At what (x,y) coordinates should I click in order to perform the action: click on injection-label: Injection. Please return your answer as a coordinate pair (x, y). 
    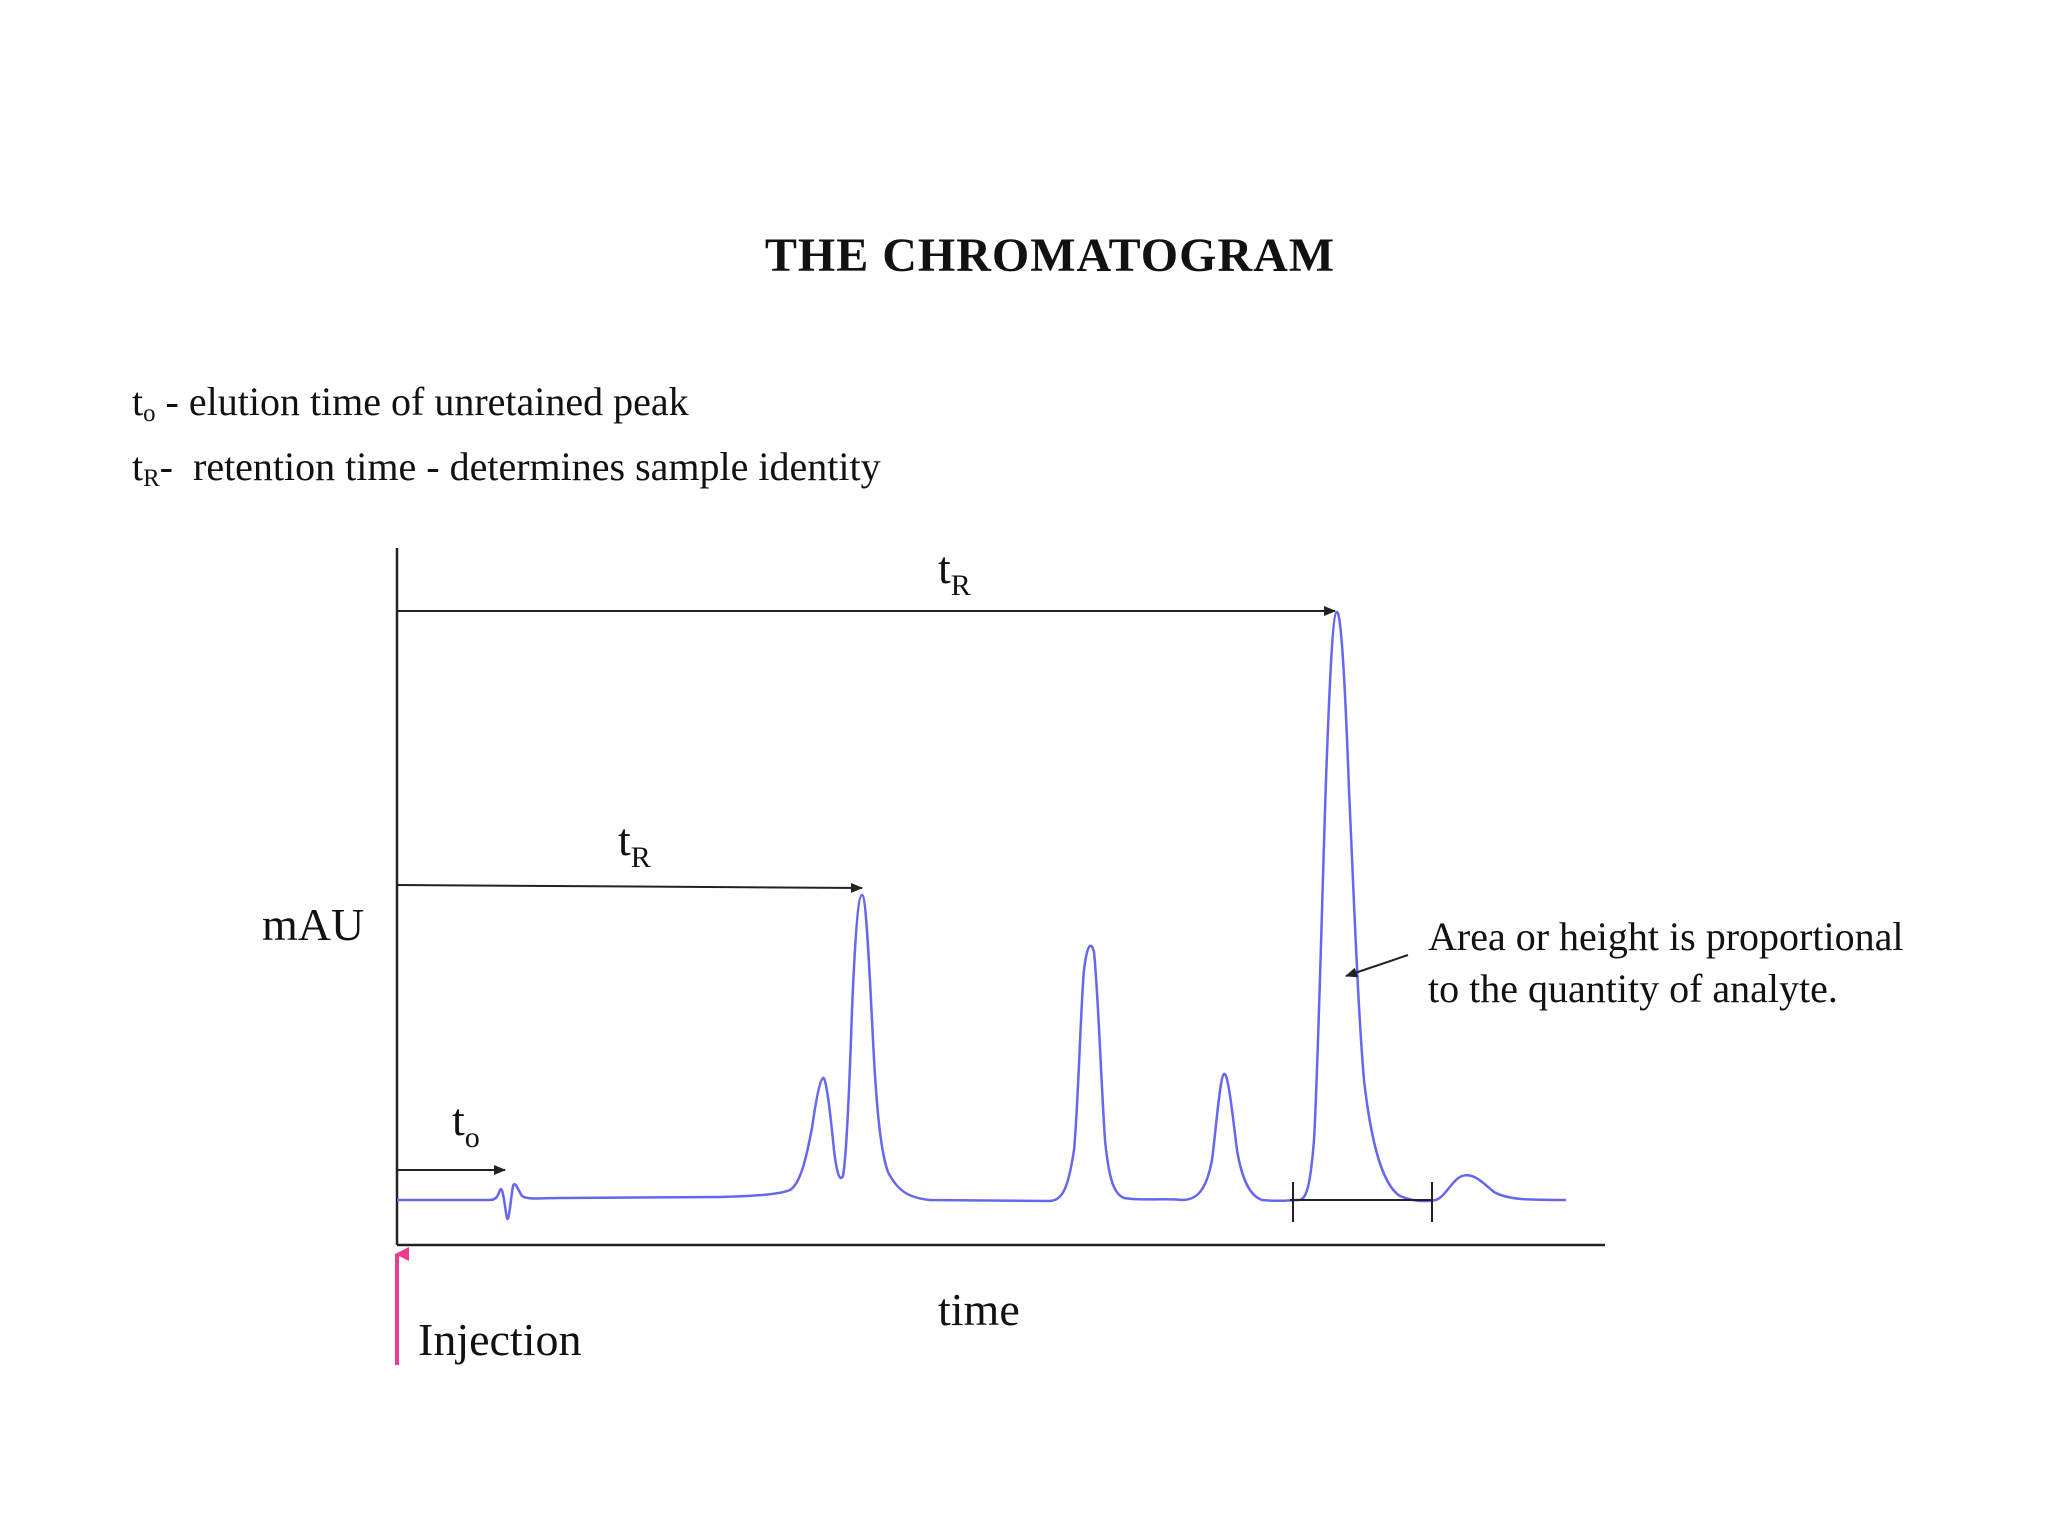
    Looking at the image, I should click on (500, 1339).